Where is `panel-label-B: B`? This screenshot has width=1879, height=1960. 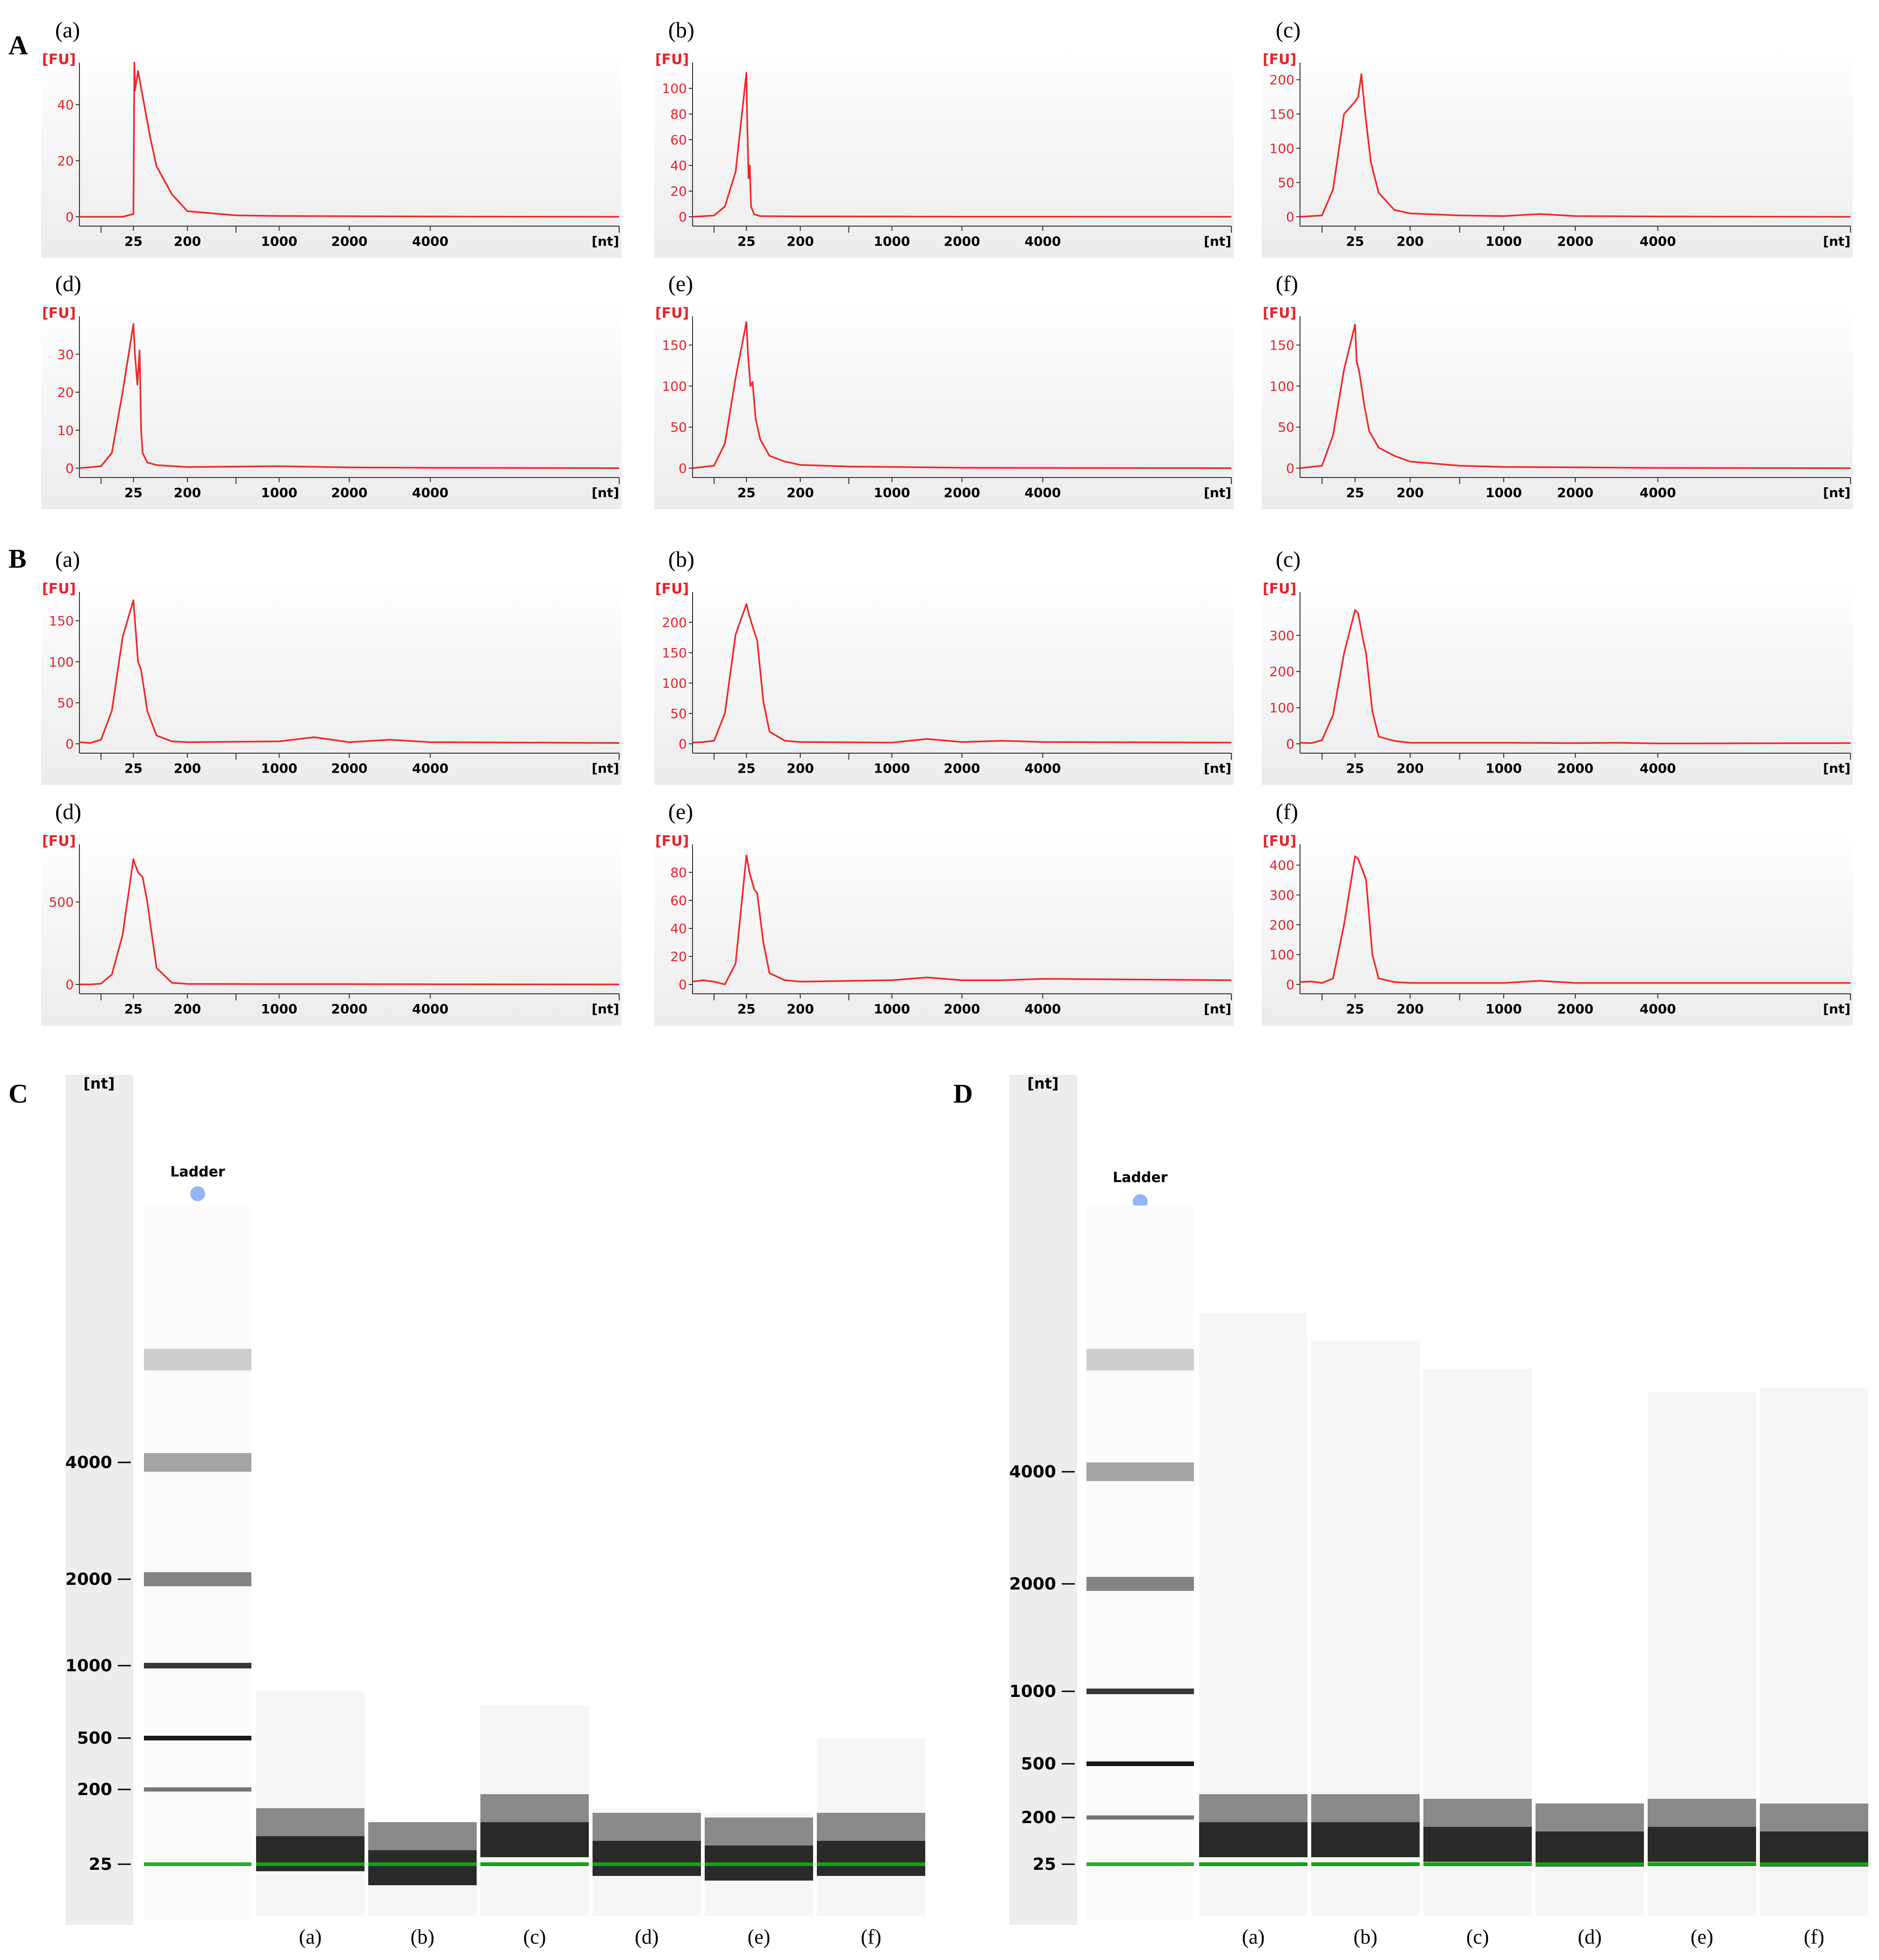
panel-label-B: B is located at coordinates (17, 559).